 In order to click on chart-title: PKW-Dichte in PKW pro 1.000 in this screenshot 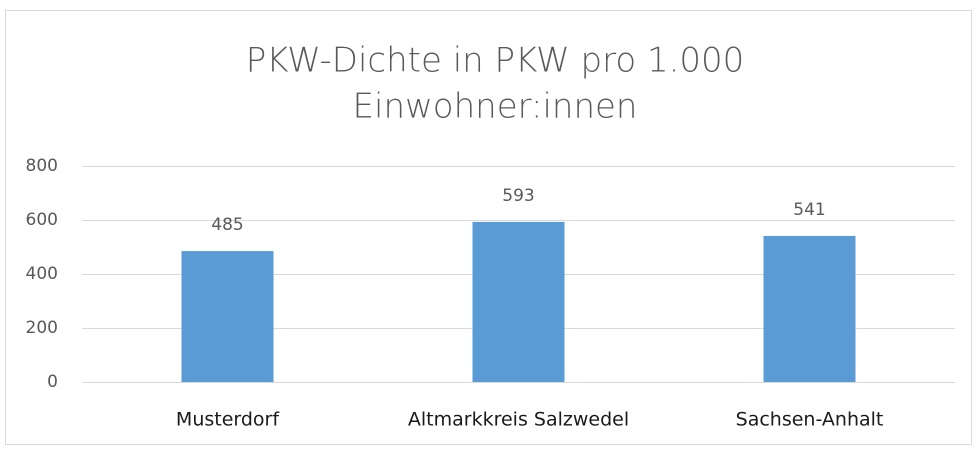, I will do `click(495, 61)`.